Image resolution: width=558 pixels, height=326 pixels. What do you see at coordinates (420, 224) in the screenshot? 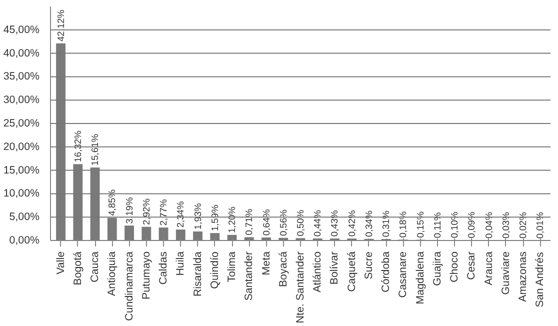
I see `data-label: 0,15%` at bounding box center [420, 224].